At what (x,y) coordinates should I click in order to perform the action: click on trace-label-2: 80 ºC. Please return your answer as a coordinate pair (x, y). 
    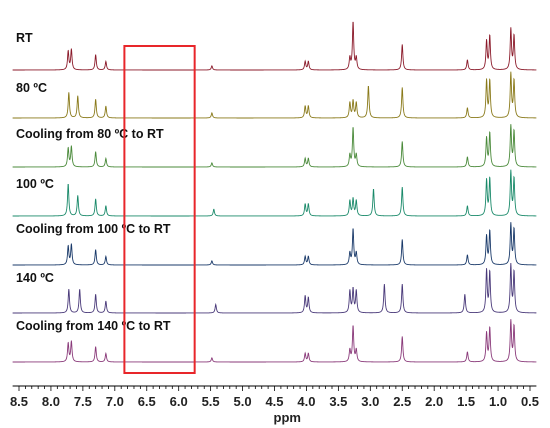
    Looking at the image, I should click on (31, 88).